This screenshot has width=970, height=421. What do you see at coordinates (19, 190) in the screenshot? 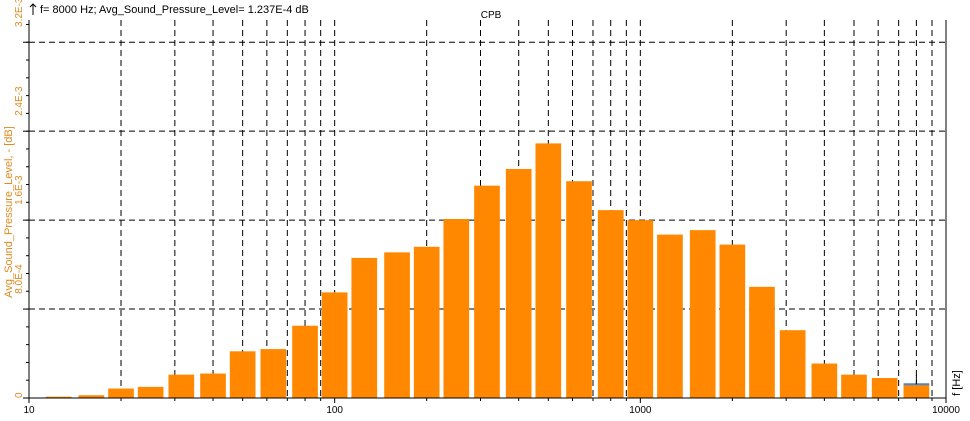
I see `y-tick-label: 1.6E-3` at bounding box center [19, 190].